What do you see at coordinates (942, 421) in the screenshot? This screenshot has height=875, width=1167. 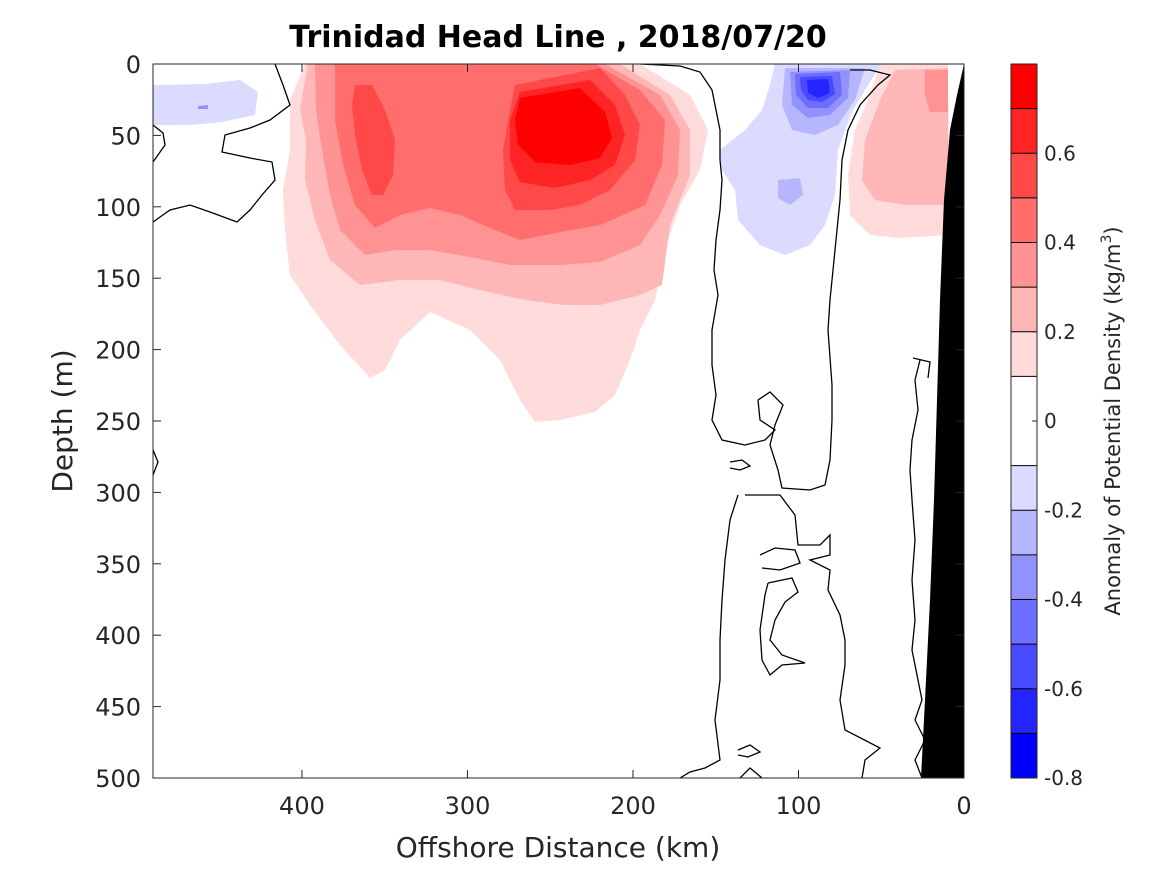 I see `land-bathymetry` at bounding box center [942, 421].